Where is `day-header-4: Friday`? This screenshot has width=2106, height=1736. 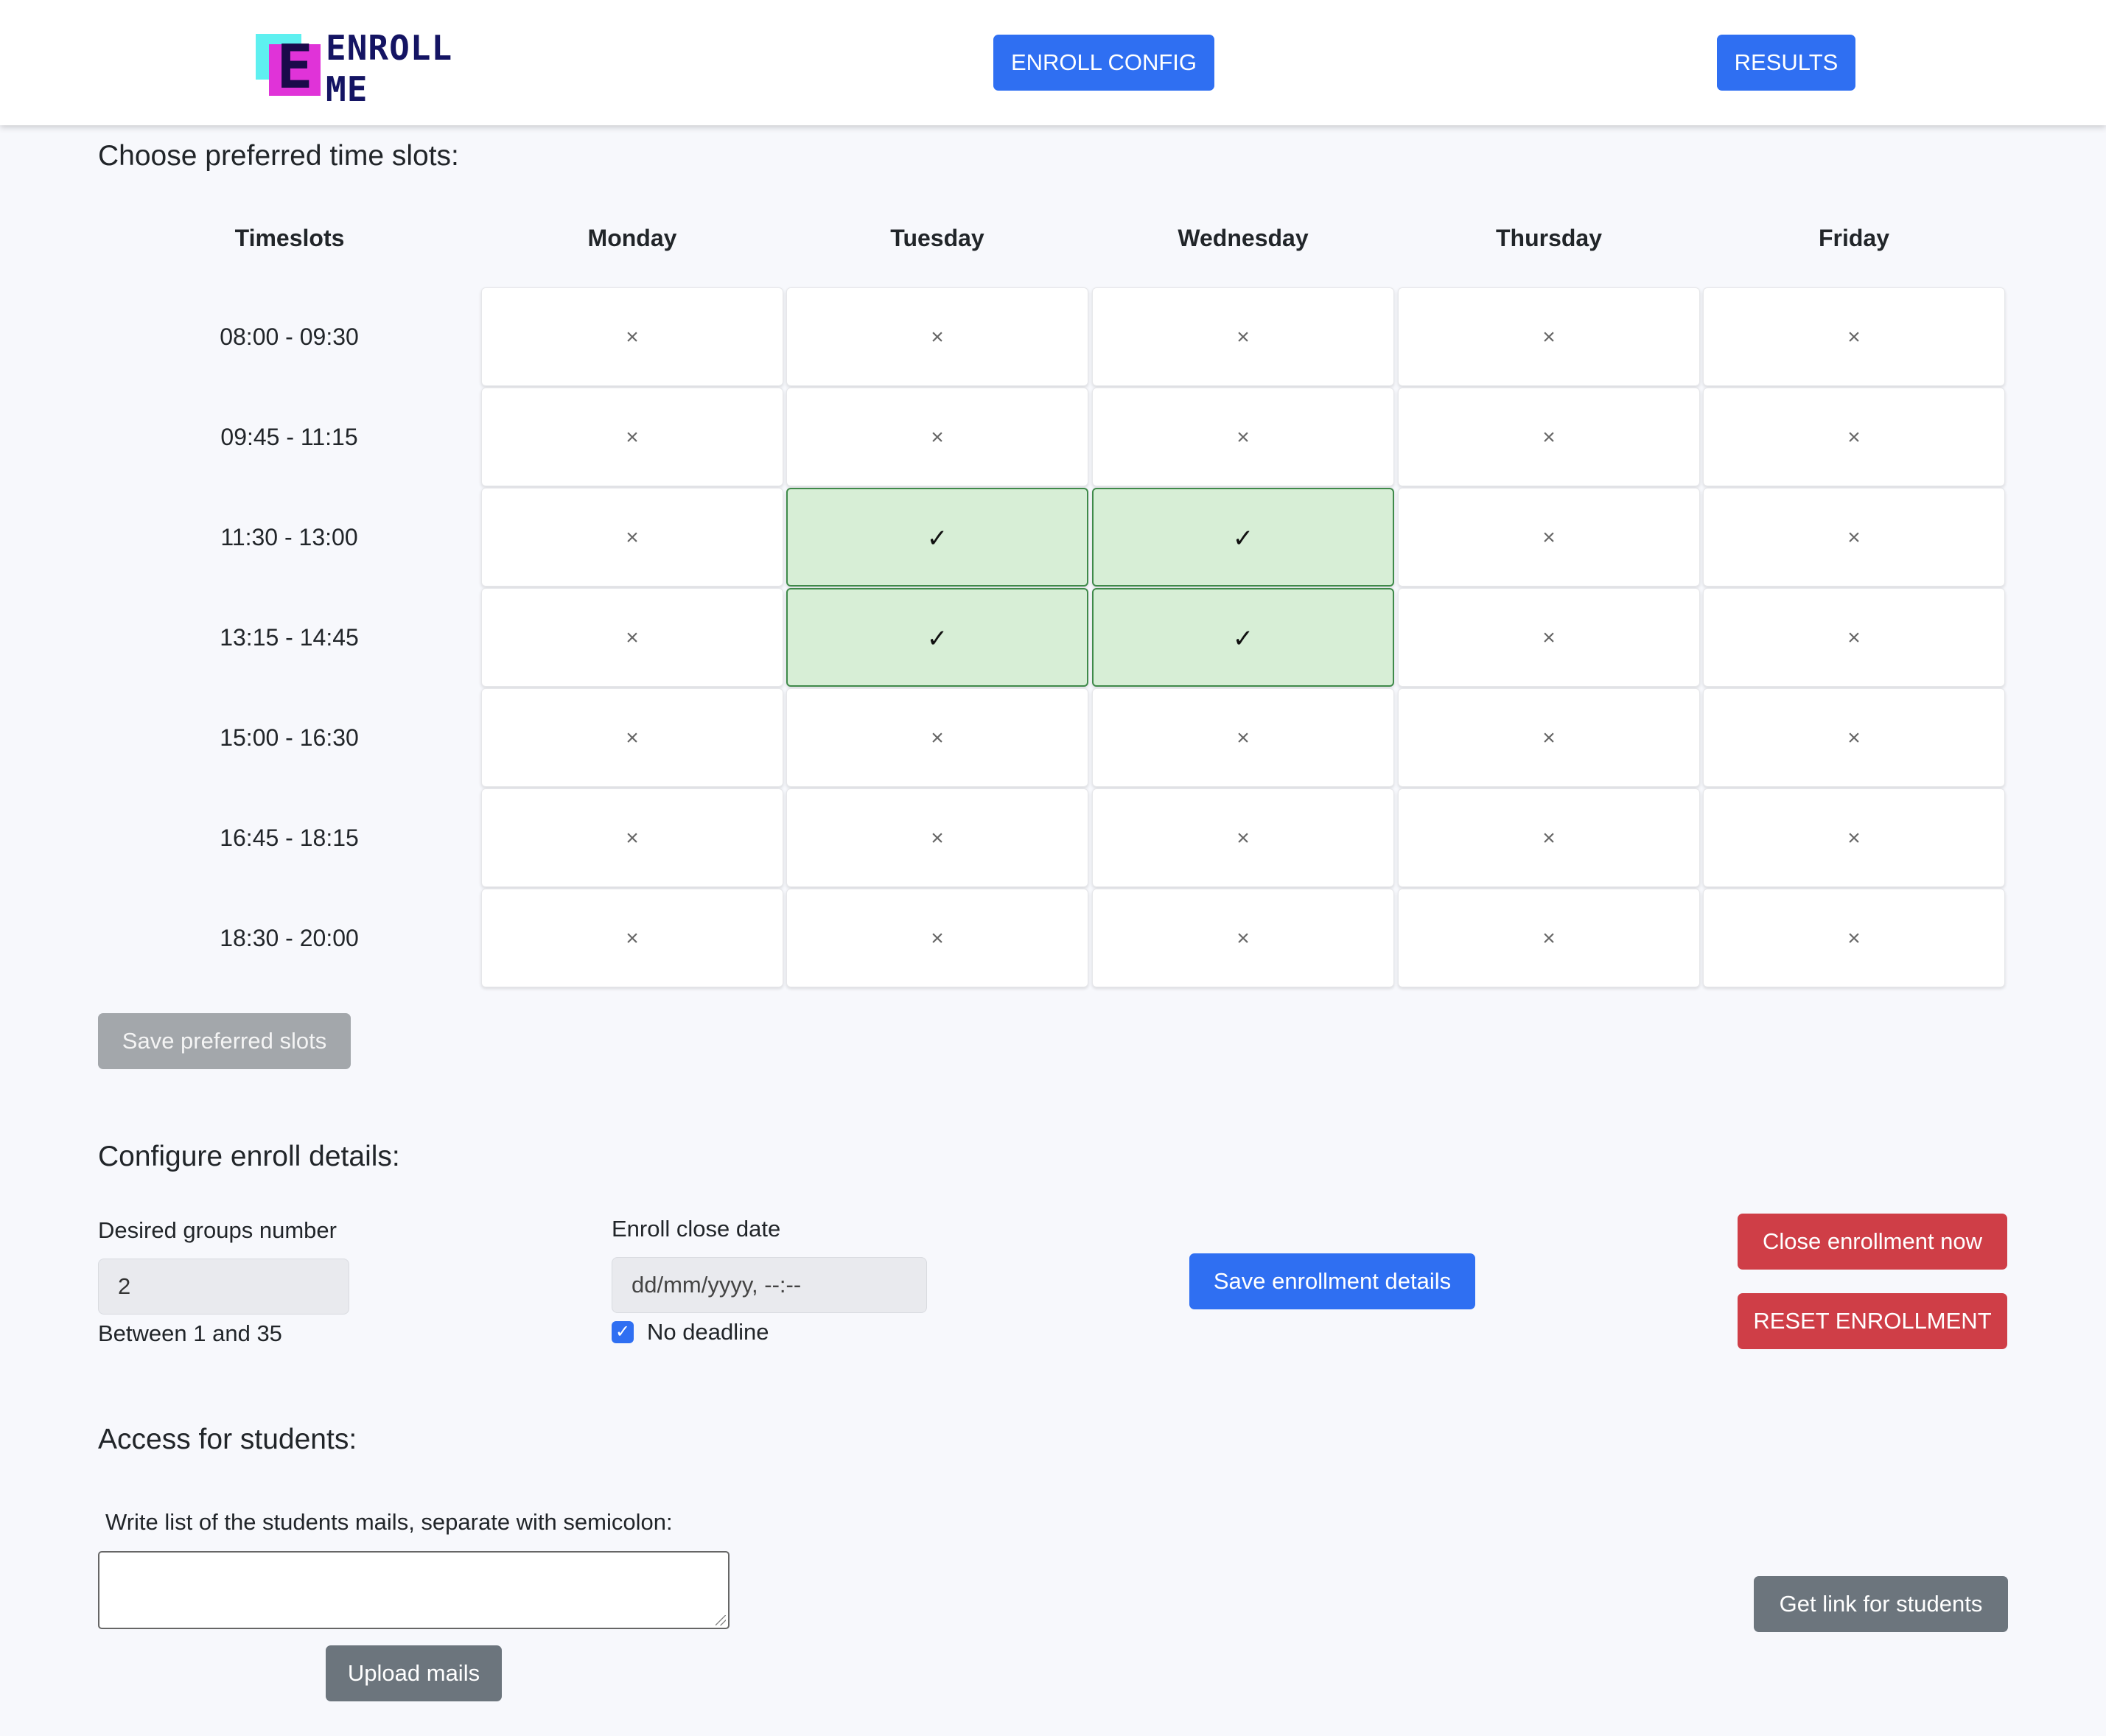
day-header-4: Friday is located at coordinates (1854, 238).